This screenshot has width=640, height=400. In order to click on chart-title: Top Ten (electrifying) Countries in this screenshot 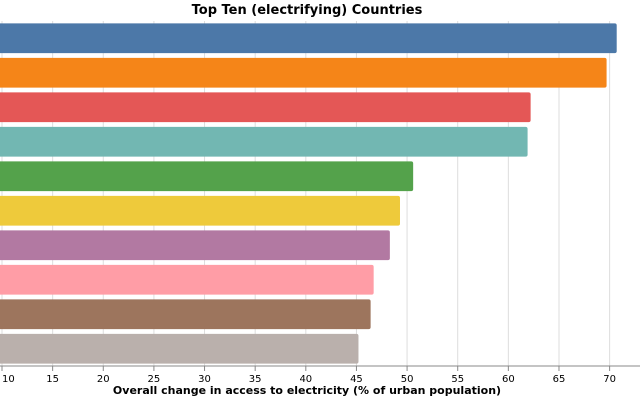, I will do `click(307, 10)`.